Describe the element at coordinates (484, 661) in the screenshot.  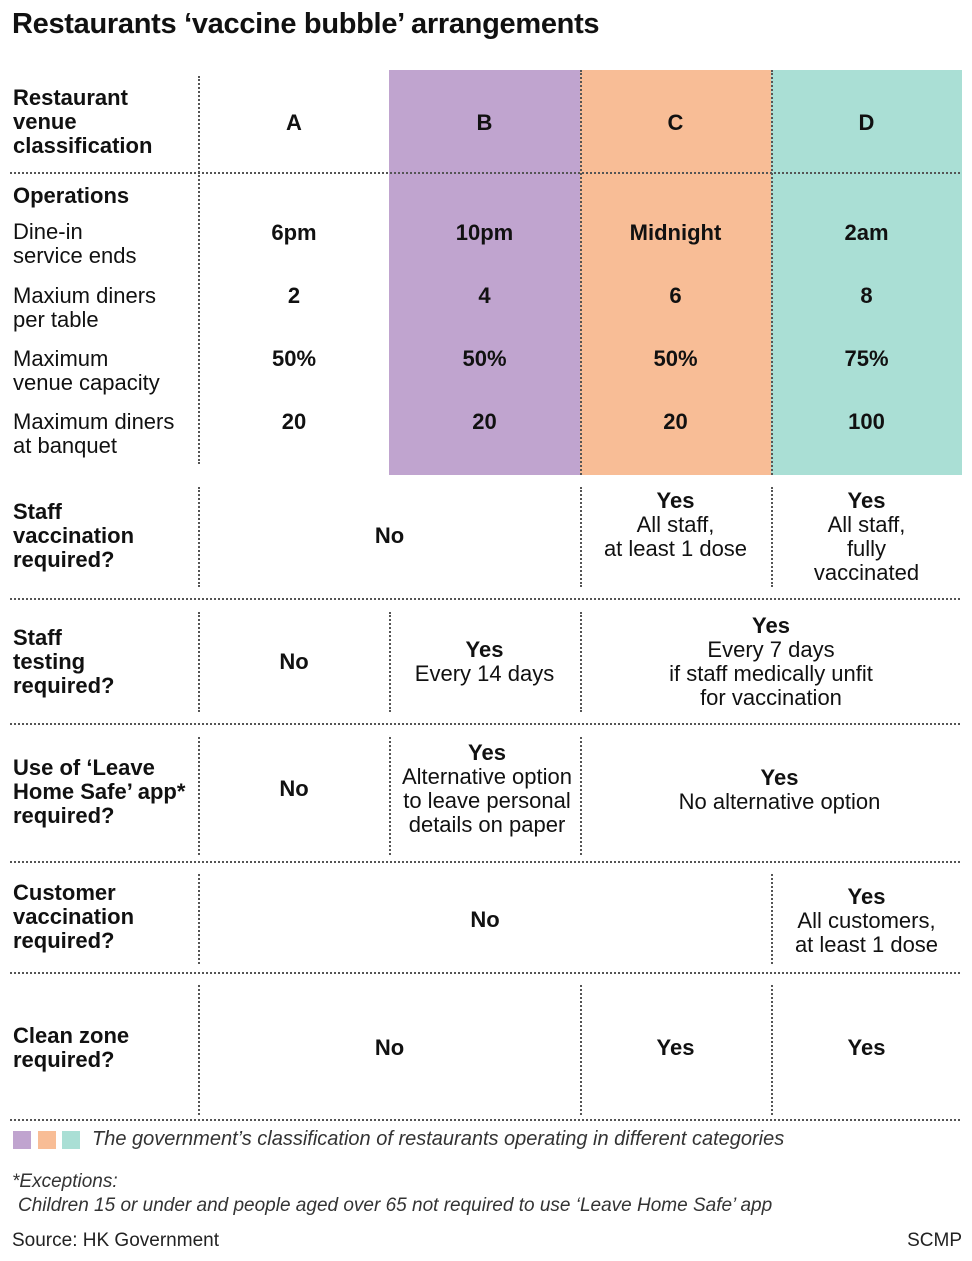
I see `staff-testing-b: Yes Every 14 days` at that location.